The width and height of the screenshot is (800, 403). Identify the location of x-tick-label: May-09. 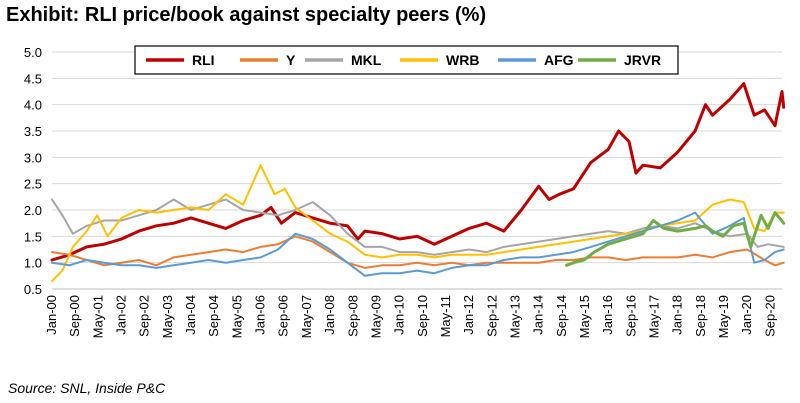
(375, 316).